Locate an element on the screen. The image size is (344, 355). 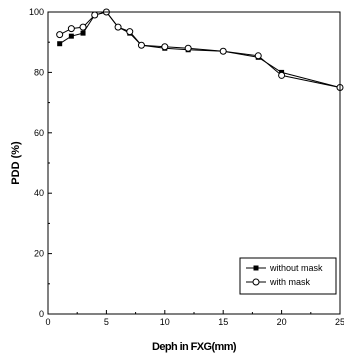
x-tick-label: 10 is located at coordinates (165, 322).